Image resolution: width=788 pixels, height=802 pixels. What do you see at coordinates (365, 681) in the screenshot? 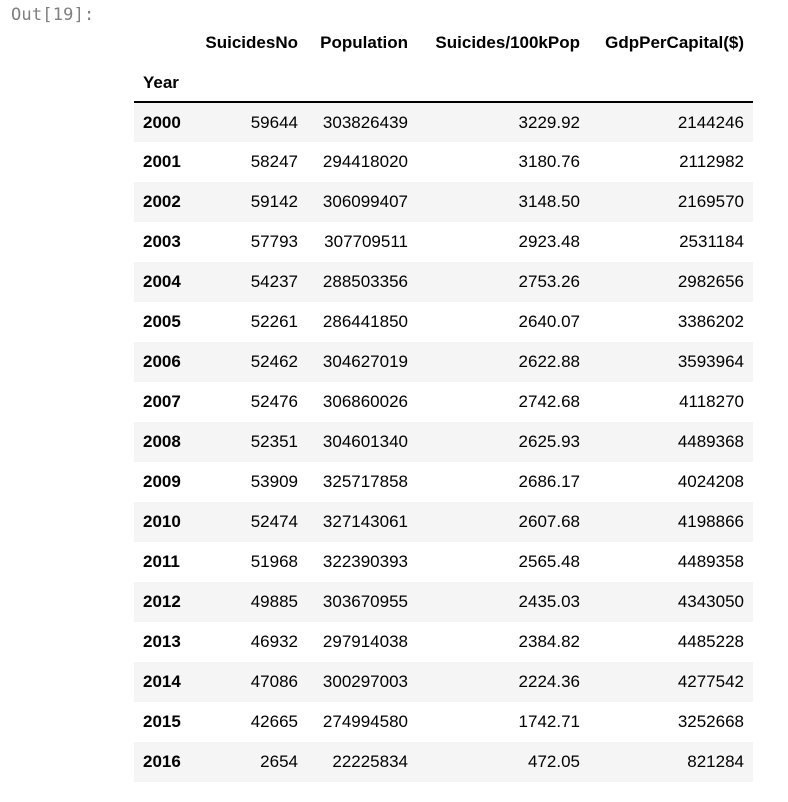
I see `cell-population: 300297003` at bounding box center [365, 681].